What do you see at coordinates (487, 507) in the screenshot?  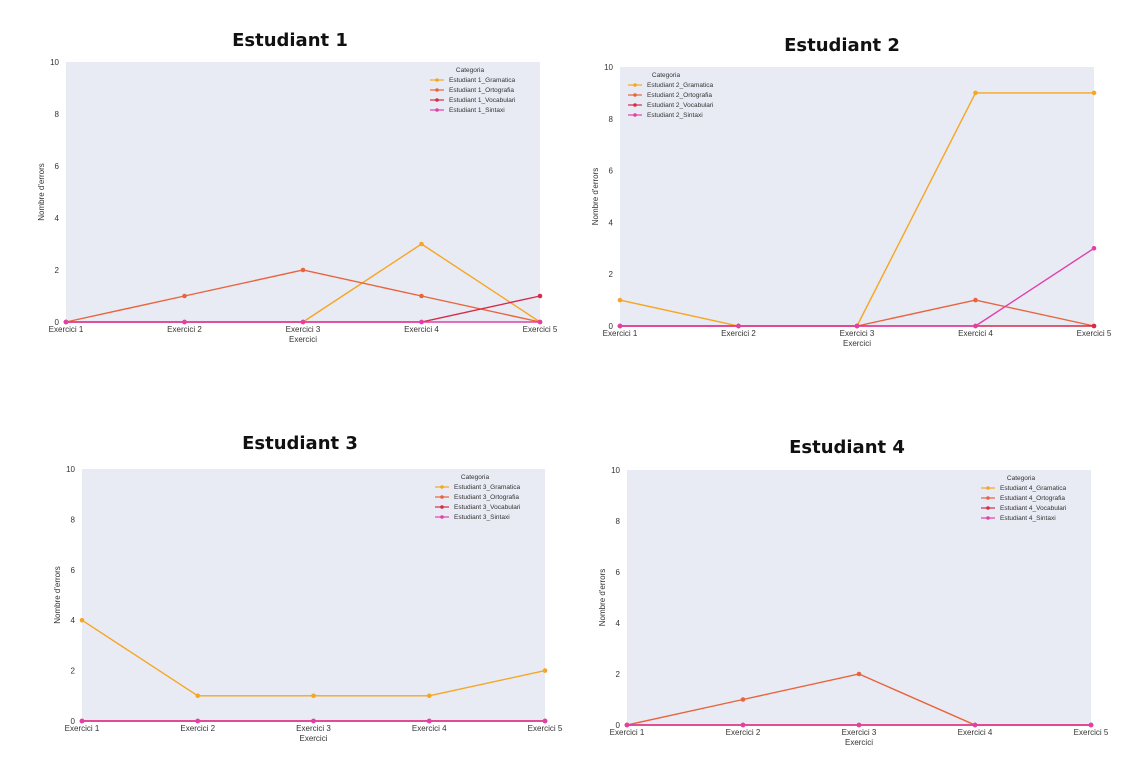 I see `legend-label: Estudiant 3_Vocabulari` at bounding box center [487, 507].